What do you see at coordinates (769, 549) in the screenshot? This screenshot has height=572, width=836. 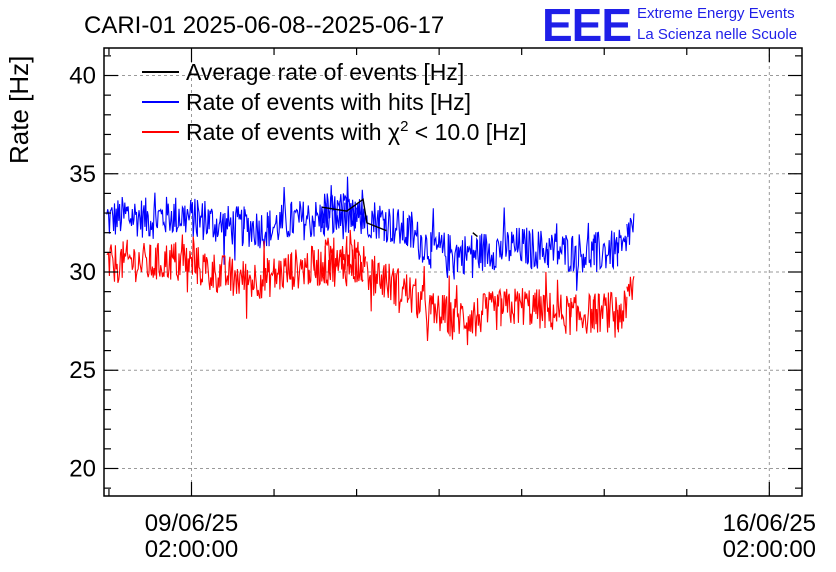 I see `x-tick-label-time-1: 02:00:00` at bounding box center [769, 549].